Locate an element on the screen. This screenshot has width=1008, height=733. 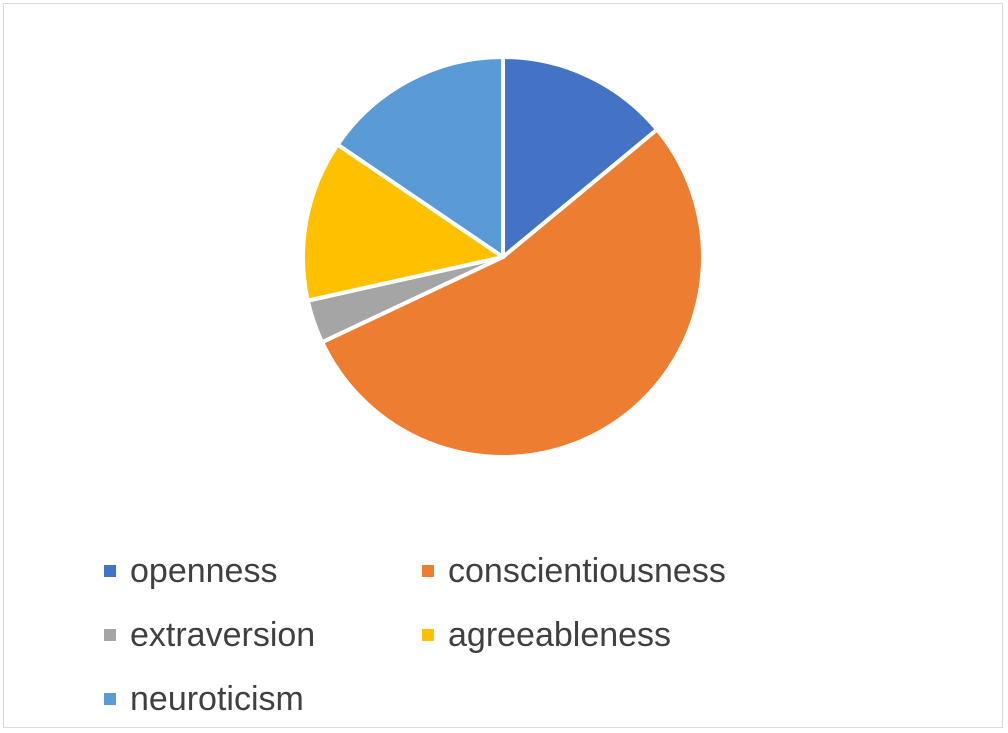
legend-label: neuroticism is located at coordinates (217, 699).